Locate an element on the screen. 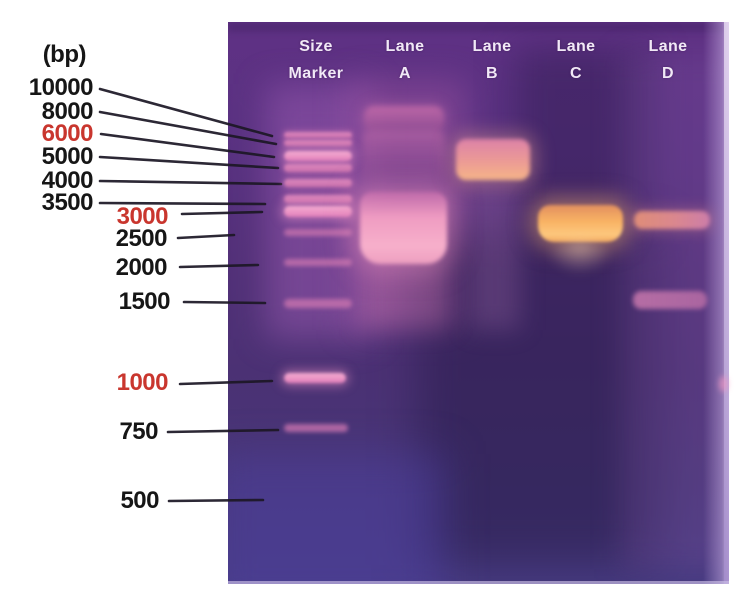 Image resolution: width=740 pixels, height=598 pixels. bp-size-label: 2500 is located at coordinates (141, 238).